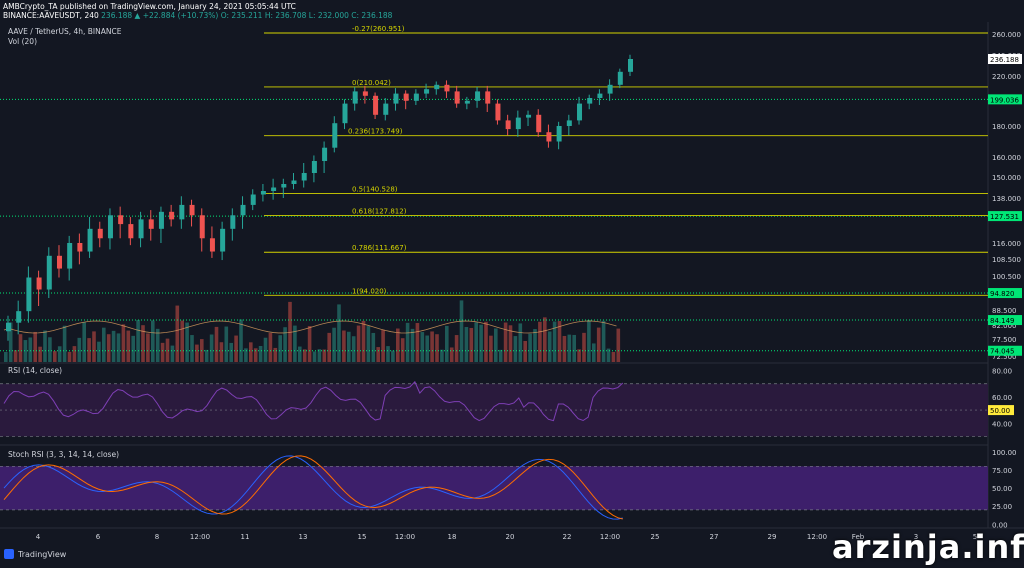 The height and width of the screenshot is (568, 1024). Describe the element at coordinates (379, 212) in the screenshot. I see `fib-level-label: 0.618(127.812)` at that location.